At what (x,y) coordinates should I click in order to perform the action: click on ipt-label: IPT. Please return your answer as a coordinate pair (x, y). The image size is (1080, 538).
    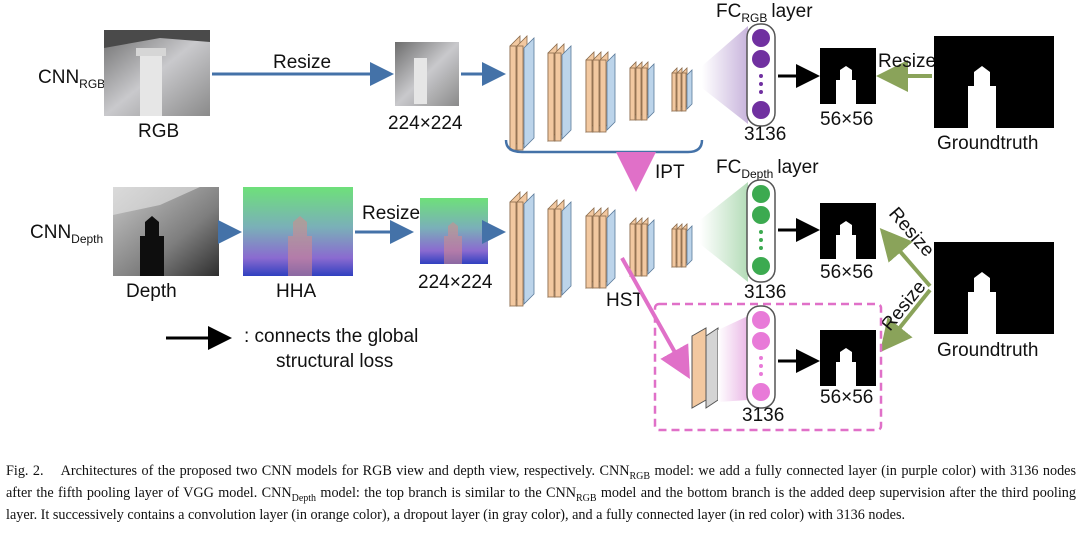
    Looking at the image, I should click on (670, 172).